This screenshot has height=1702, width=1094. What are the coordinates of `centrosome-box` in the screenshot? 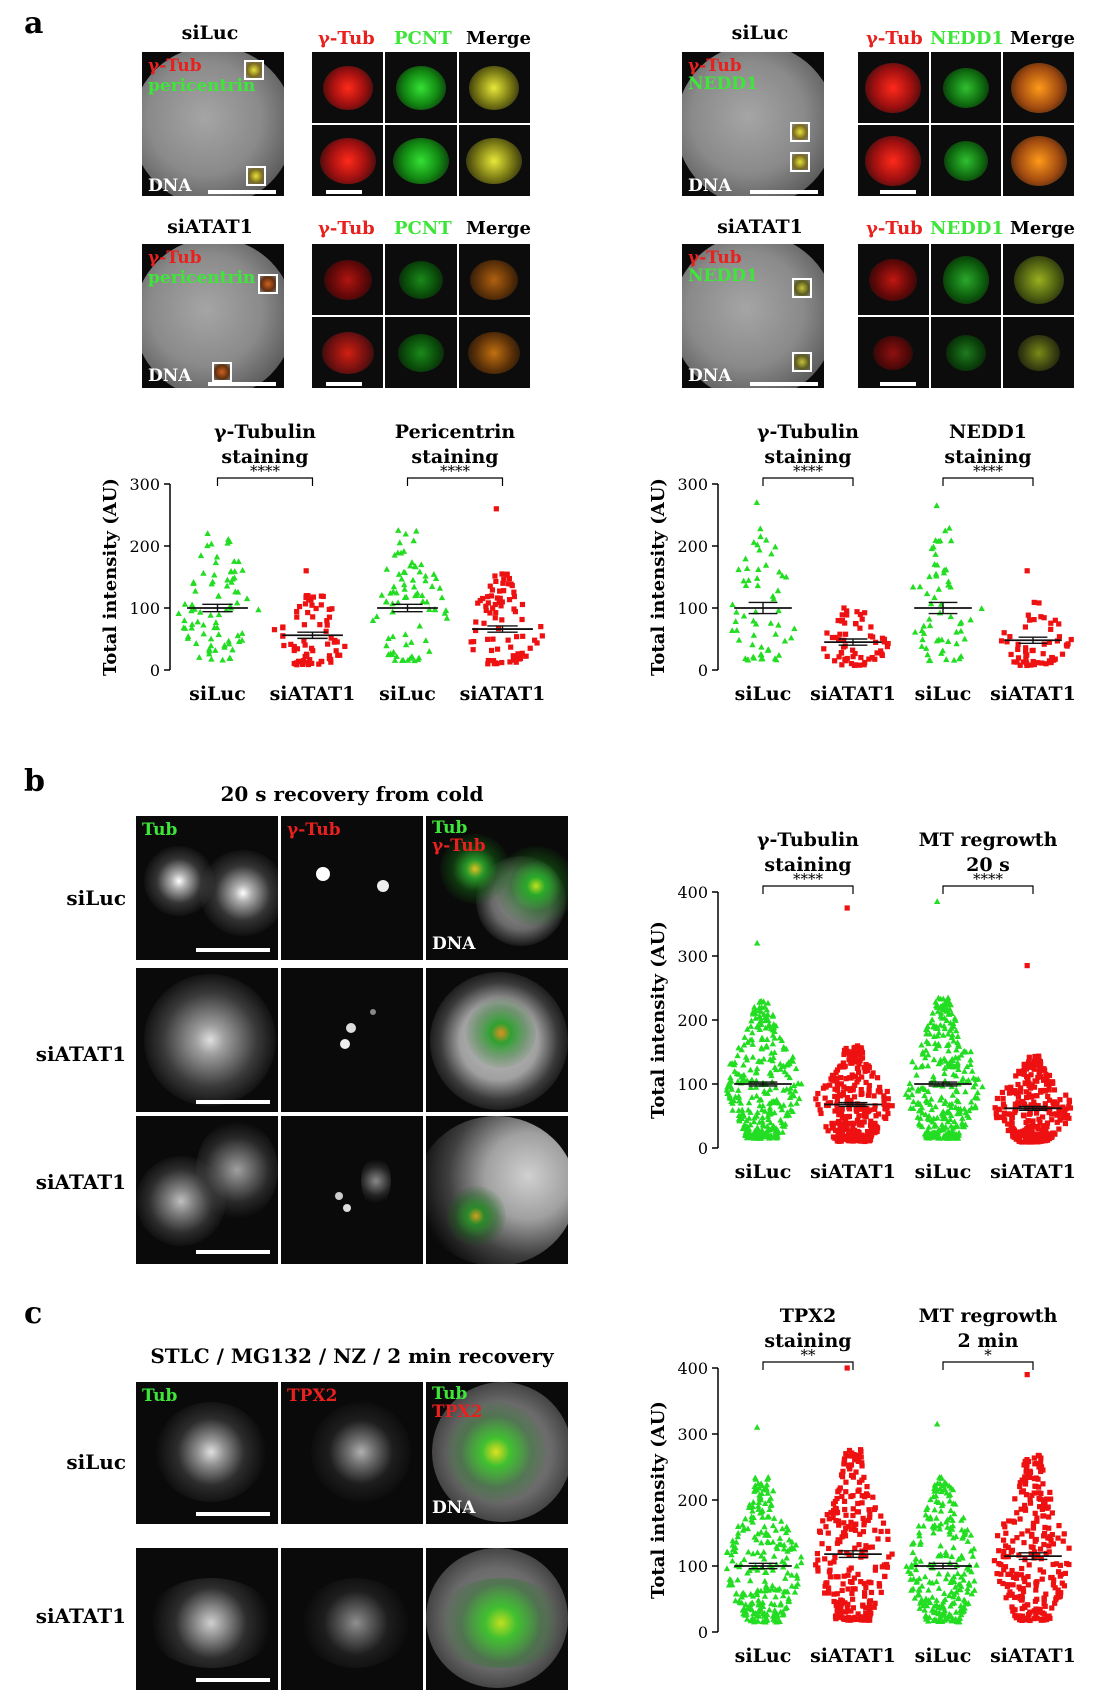 It's located at (802, 288).